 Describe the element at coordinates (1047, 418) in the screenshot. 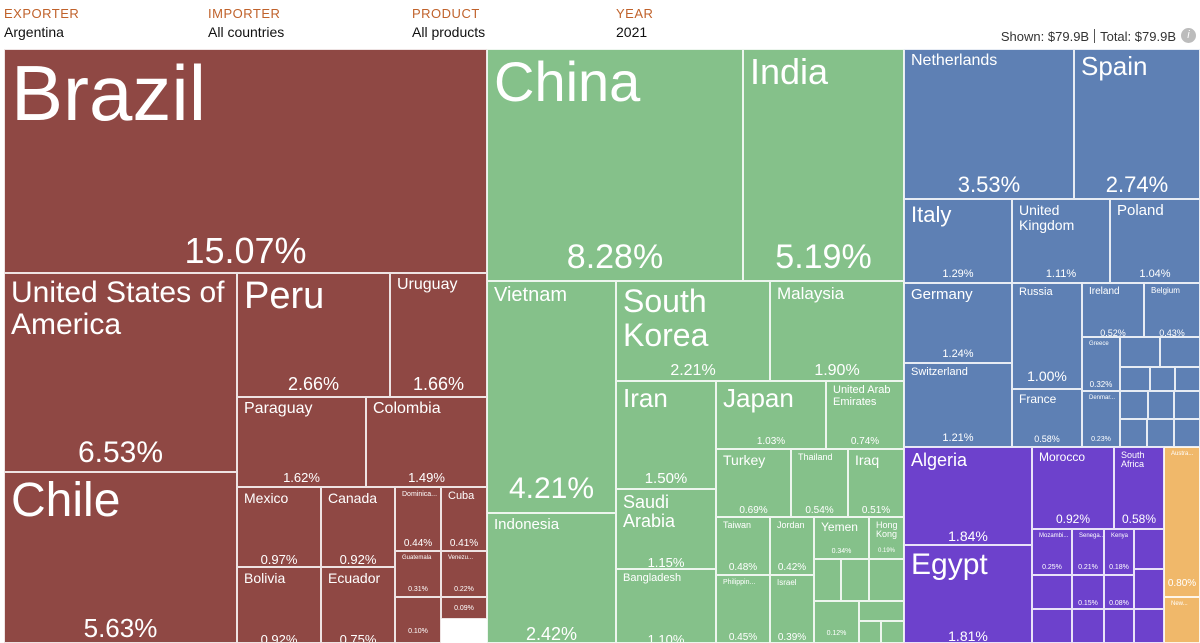

I see `treemap-tile-france: France 0.58%` at that location.